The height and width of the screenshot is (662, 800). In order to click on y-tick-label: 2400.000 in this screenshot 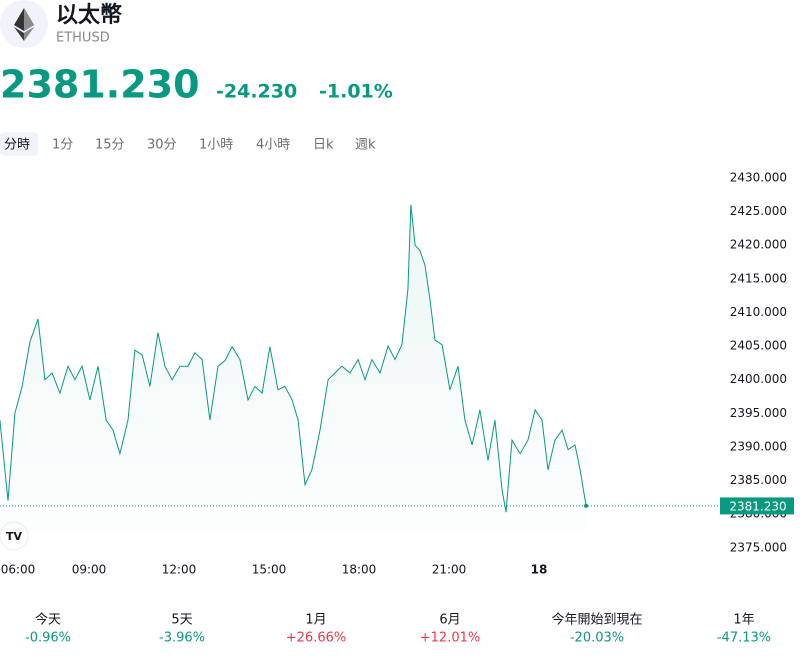, I will do `click(758, 379)`.